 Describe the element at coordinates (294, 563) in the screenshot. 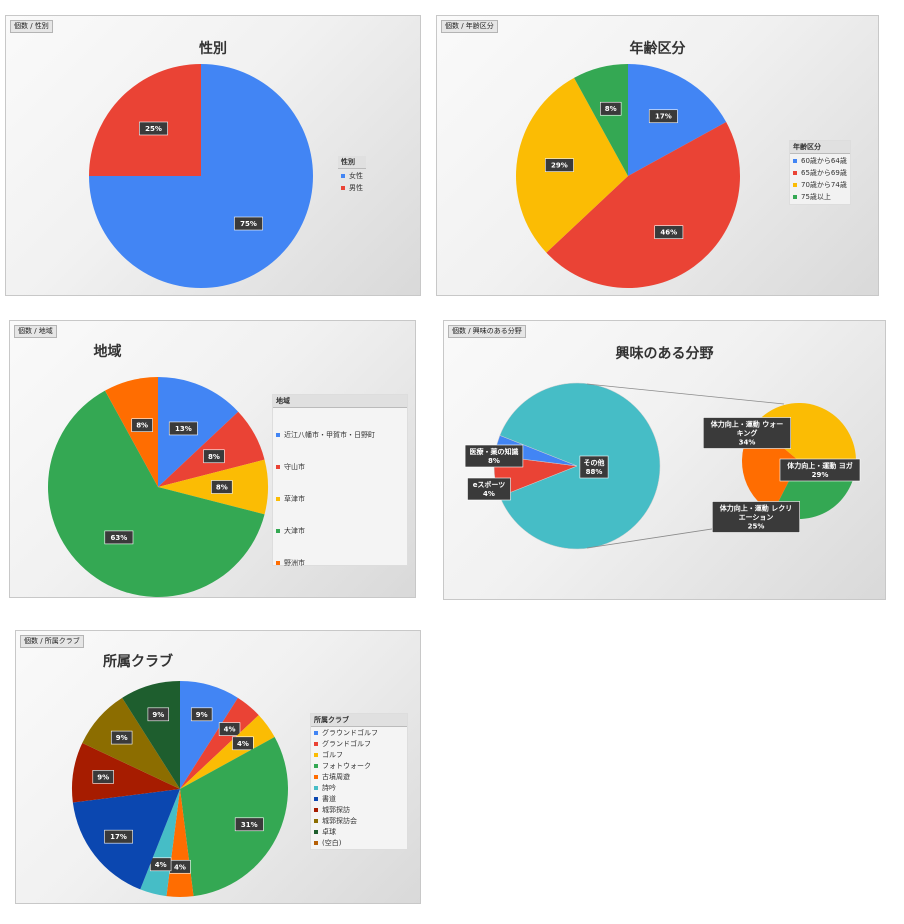

I see `legend-label: 野洲市` at that location.